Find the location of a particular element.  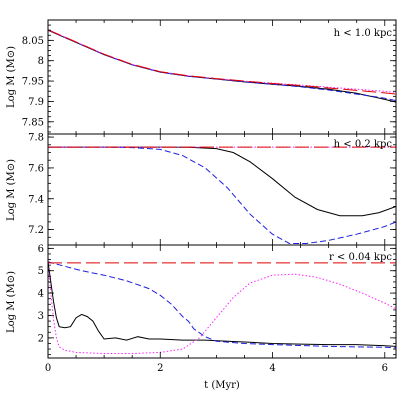

x-tick-label: 4 is located at coordinates (272, 368).